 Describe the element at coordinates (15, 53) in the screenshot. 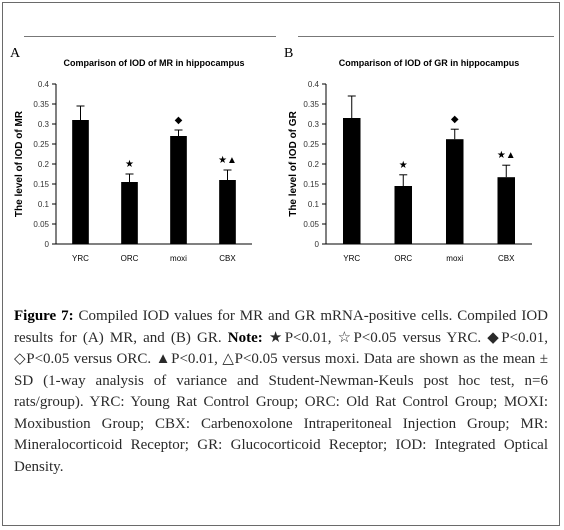

I see `panel-a-letter: A` at that location.